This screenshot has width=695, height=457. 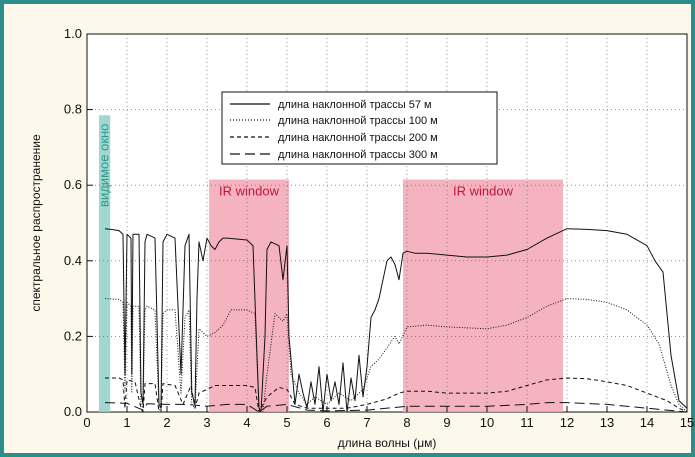 What do you see at coordinates (166, 422) in the screenshot?
I see `x-tick-label-2: 2` at bounding box center [166, 422].